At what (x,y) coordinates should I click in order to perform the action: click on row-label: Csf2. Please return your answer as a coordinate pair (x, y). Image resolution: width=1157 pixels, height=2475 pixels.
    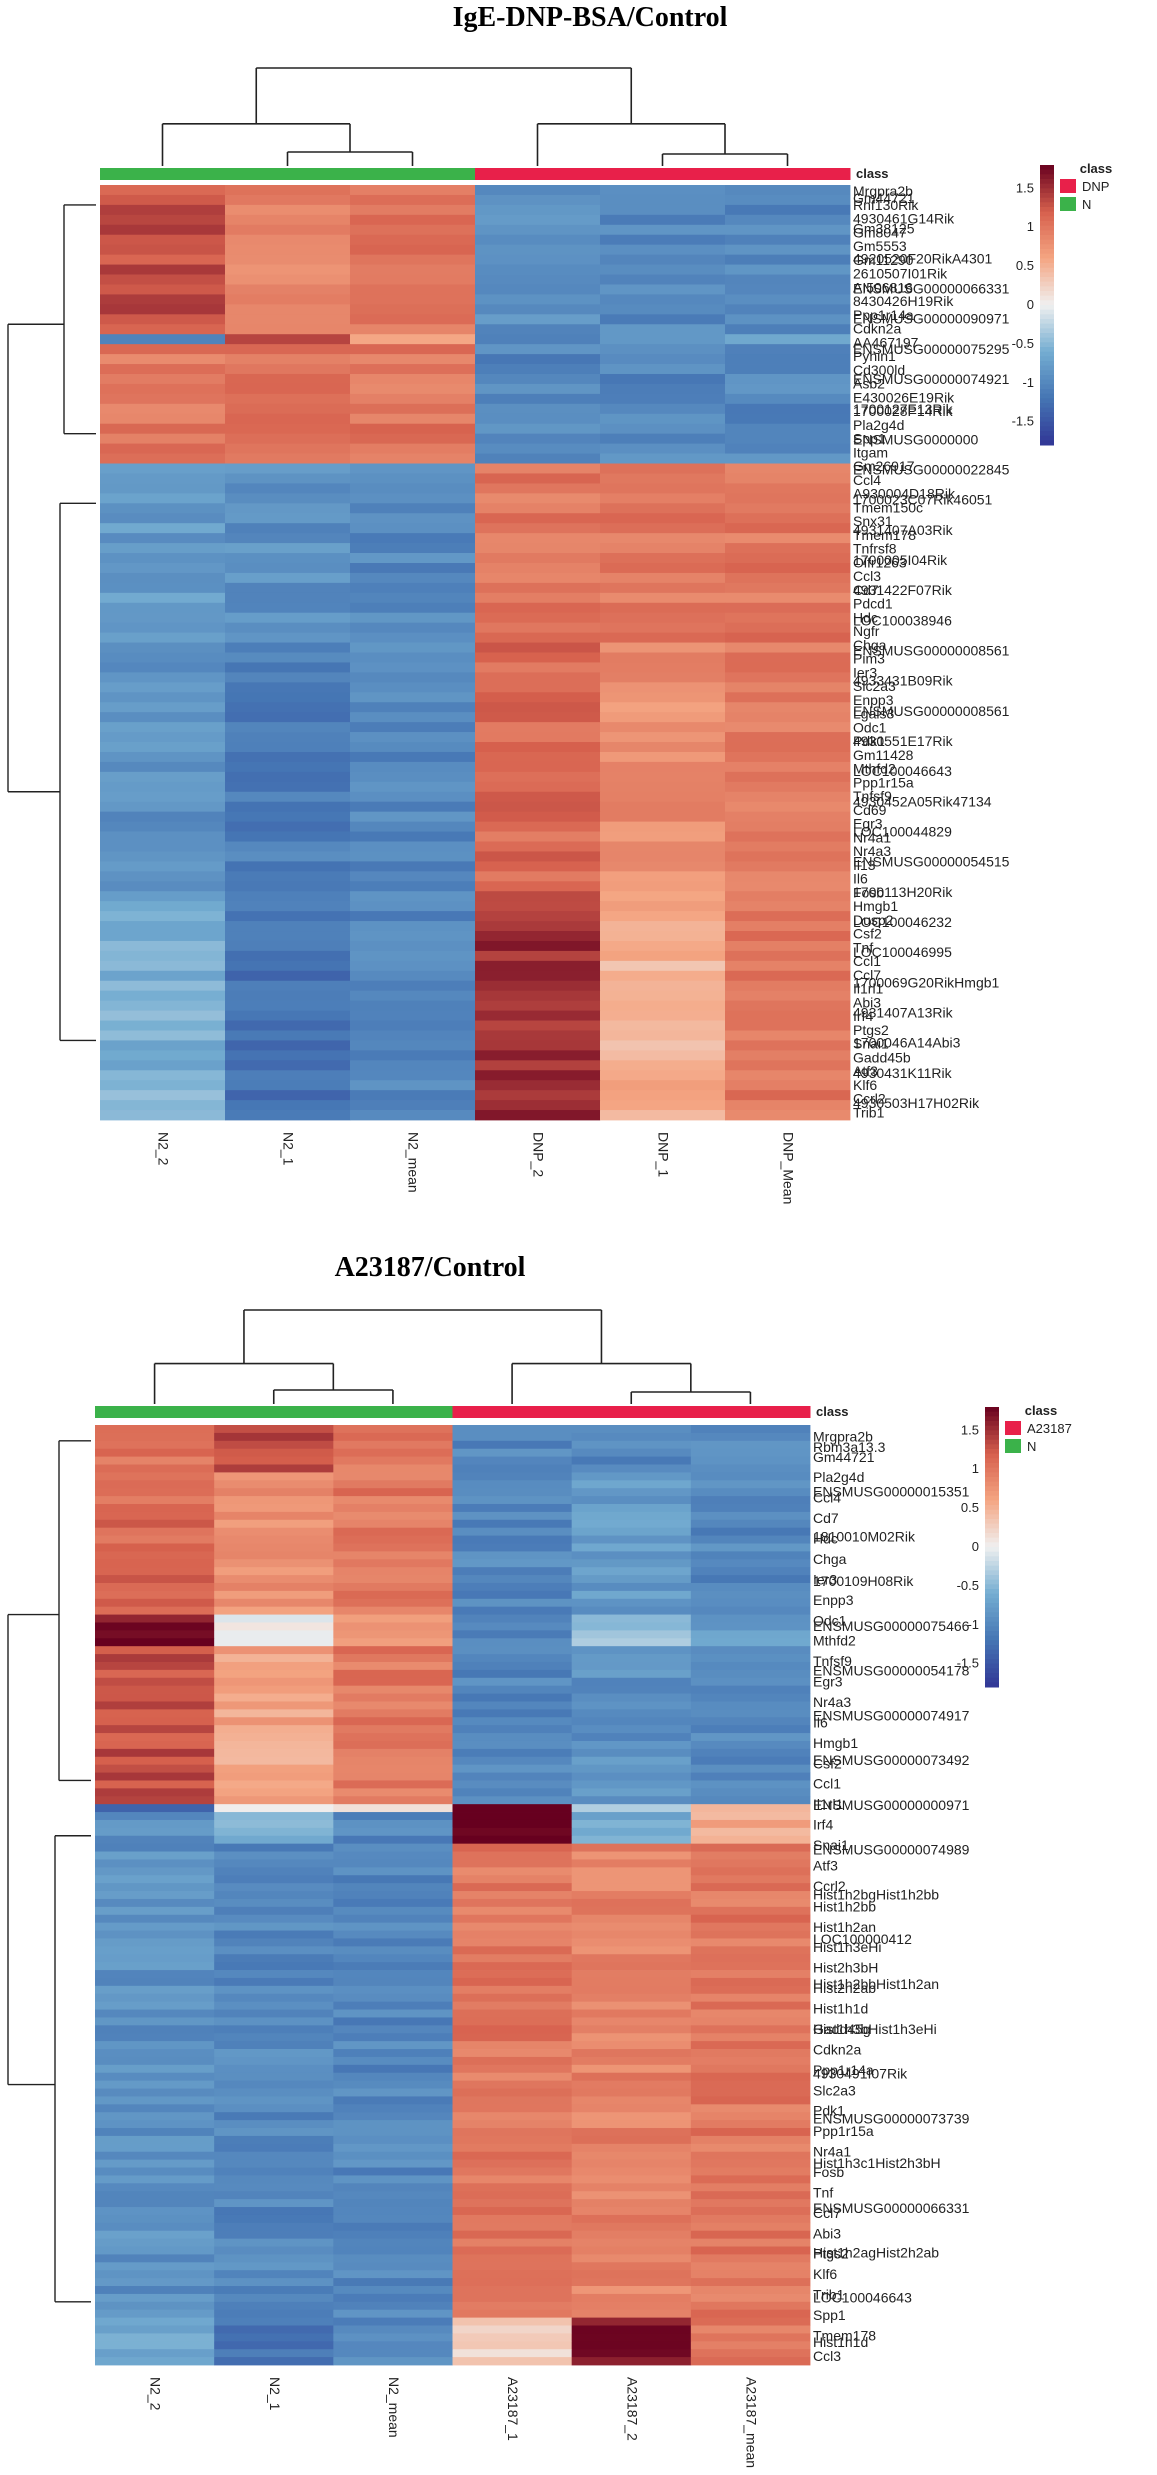
    Looking at the image, I should click on (867, 934).